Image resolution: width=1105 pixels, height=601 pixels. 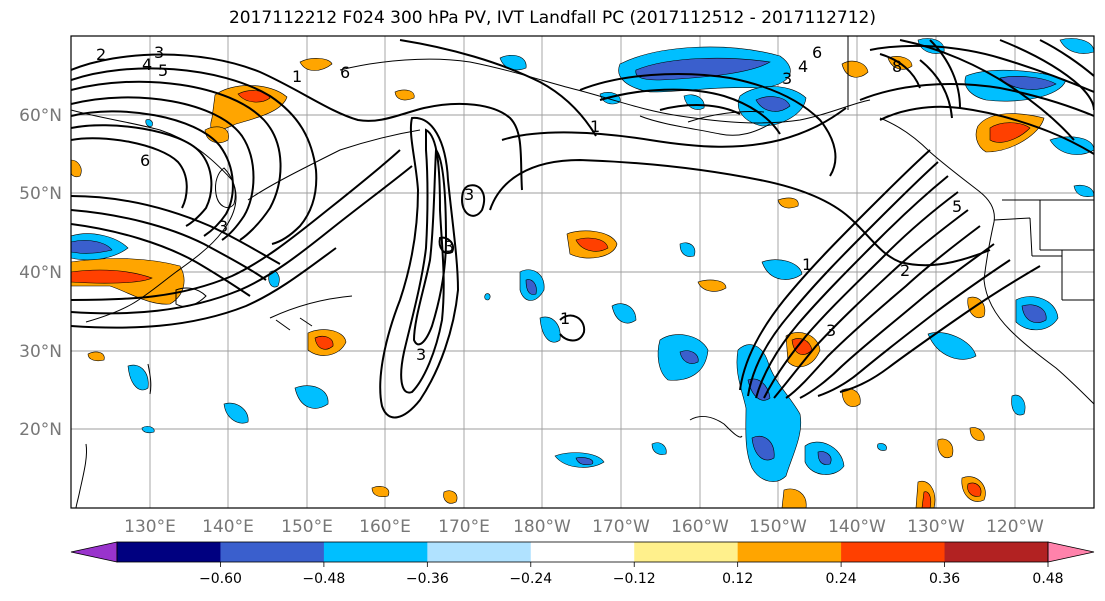 I want to click on lon-label: 120°W, so click(x=1015, y=527).